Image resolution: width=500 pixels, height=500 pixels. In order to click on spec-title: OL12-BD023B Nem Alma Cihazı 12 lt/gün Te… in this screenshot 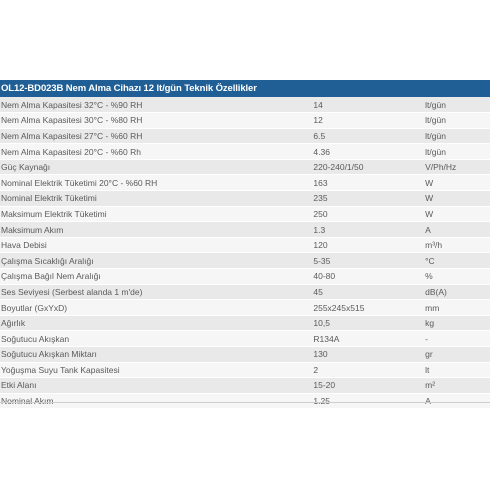, I will do `click(129, 88)`.